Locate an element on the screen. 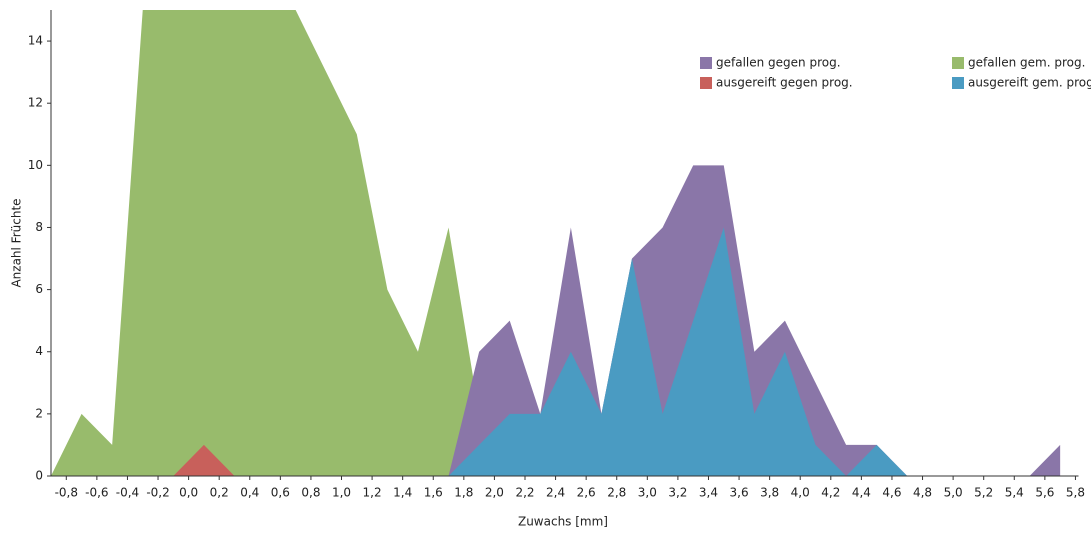 This screenshot has width=1091, height=534. y-tick-label: 4 is located at coordinates (39, 351).